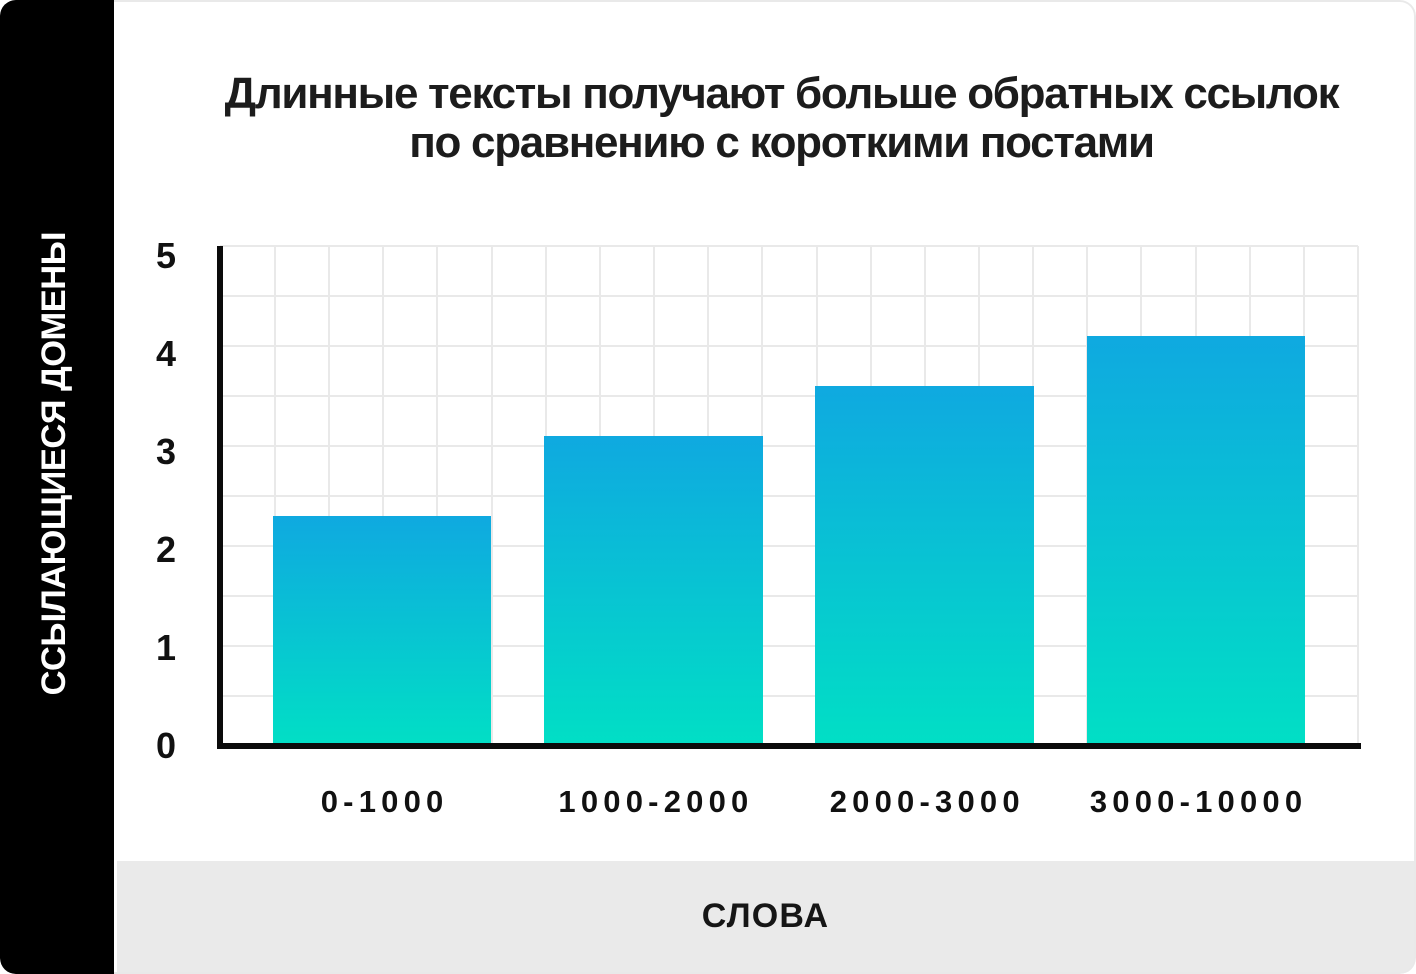 Image resolution: width=1416 pixels, height=974 pixels. I want to click on y-tick-label-4: 4, so click(165, 353).